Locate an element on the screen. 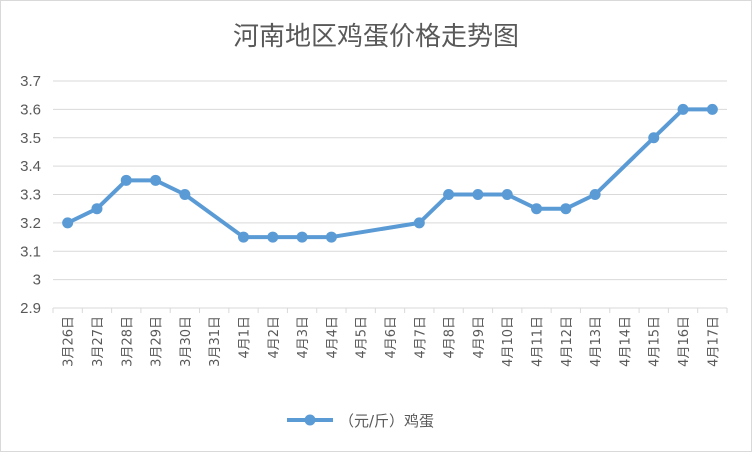  x-tick-label: 4月4日 is located at coordinates (332, 337).